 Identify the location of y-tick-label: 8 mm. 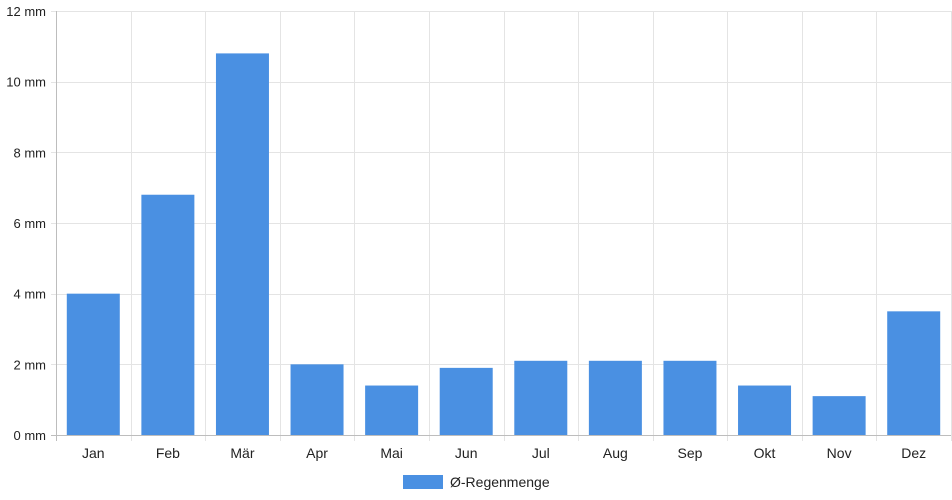
(30, 152).